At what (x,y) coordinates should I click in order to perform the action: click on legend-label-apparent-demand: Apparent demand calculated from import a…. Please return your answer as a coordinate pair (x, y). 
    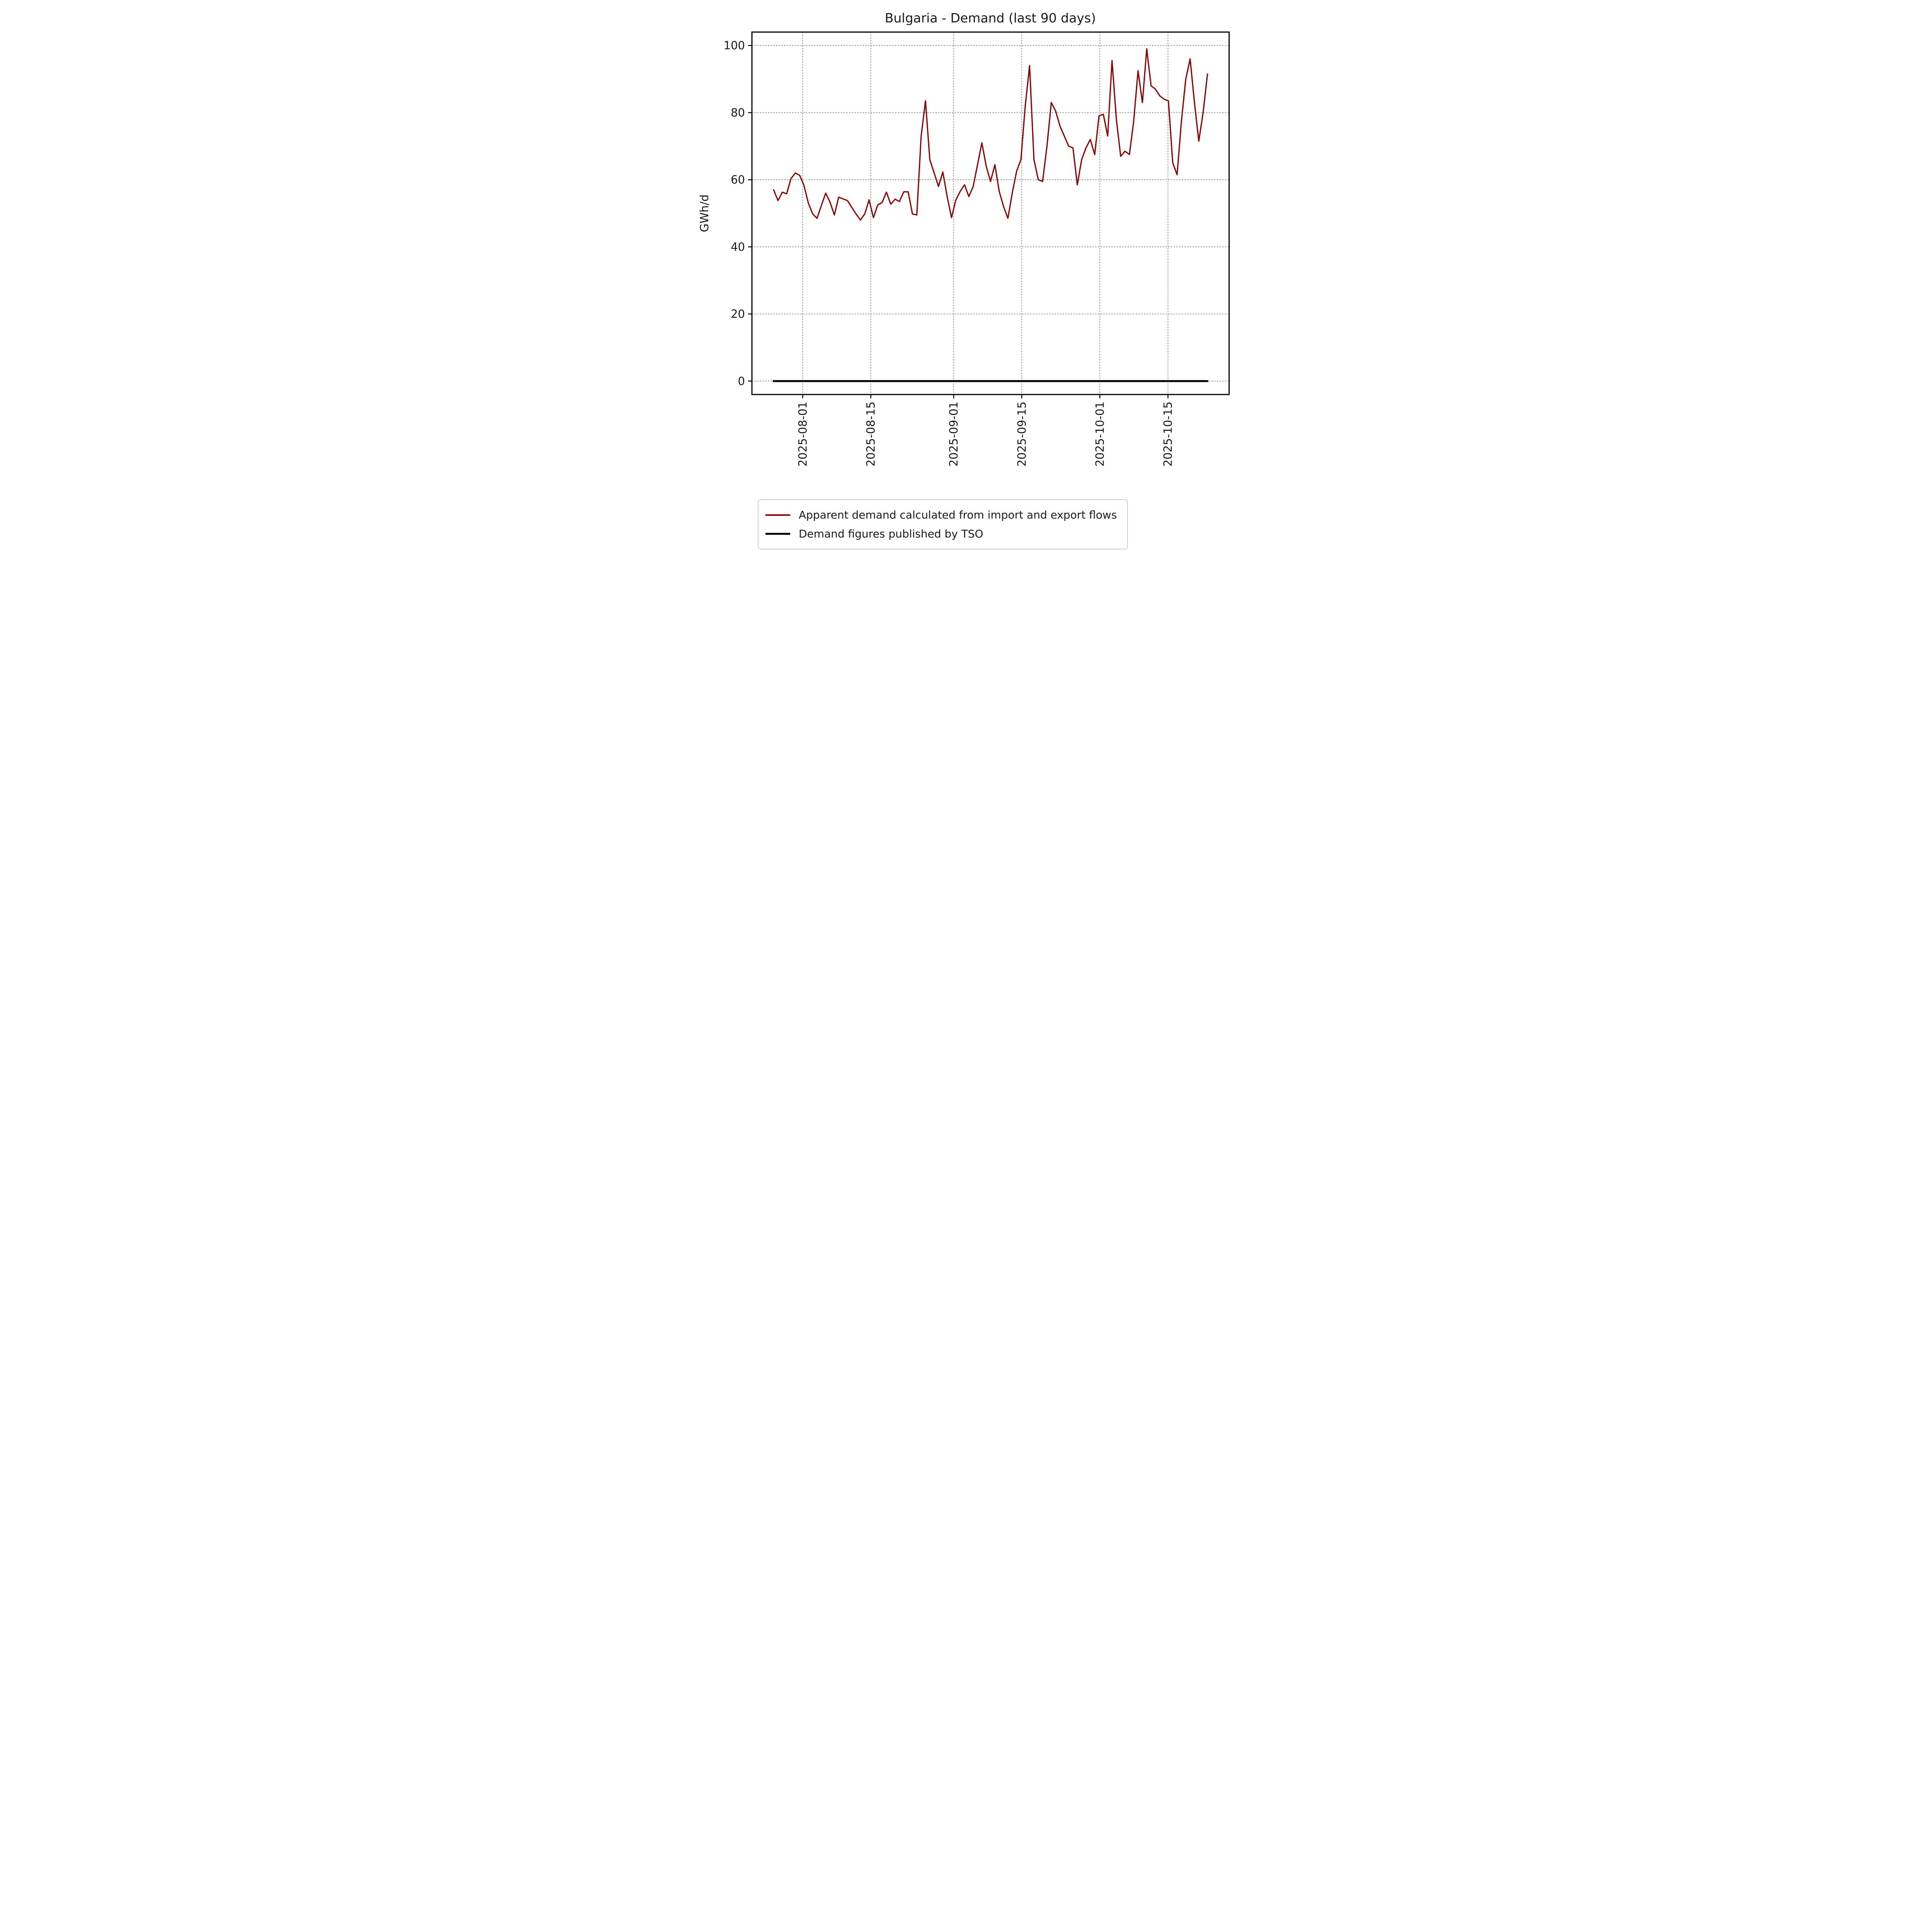
    Looking at the image, I should click on (958, 515).